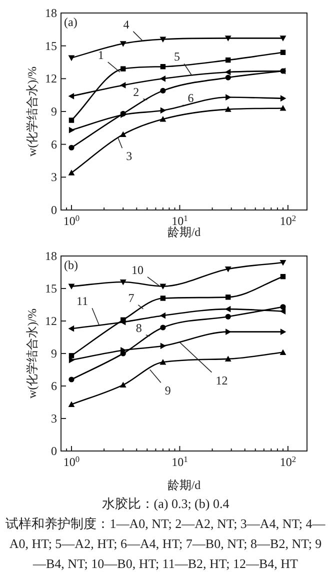 The height and width of the screenshot is (577, 331). What do you see at coordinates (222, 380) in the screenshot?
I see `text: 12` at bounding box center [222, 380].